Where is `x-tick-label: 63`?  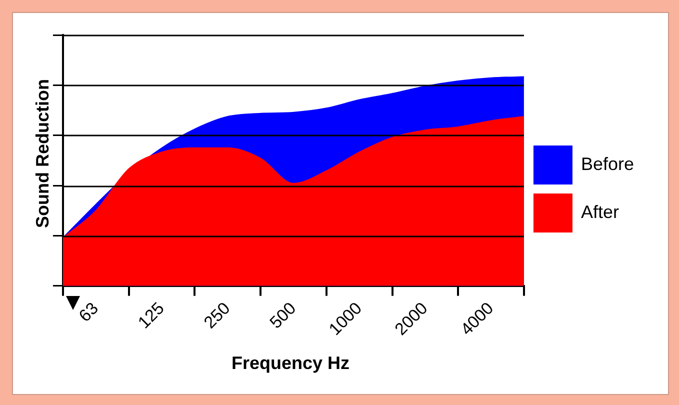 x-tick-label: 63 is located at coordinates (88, 312).